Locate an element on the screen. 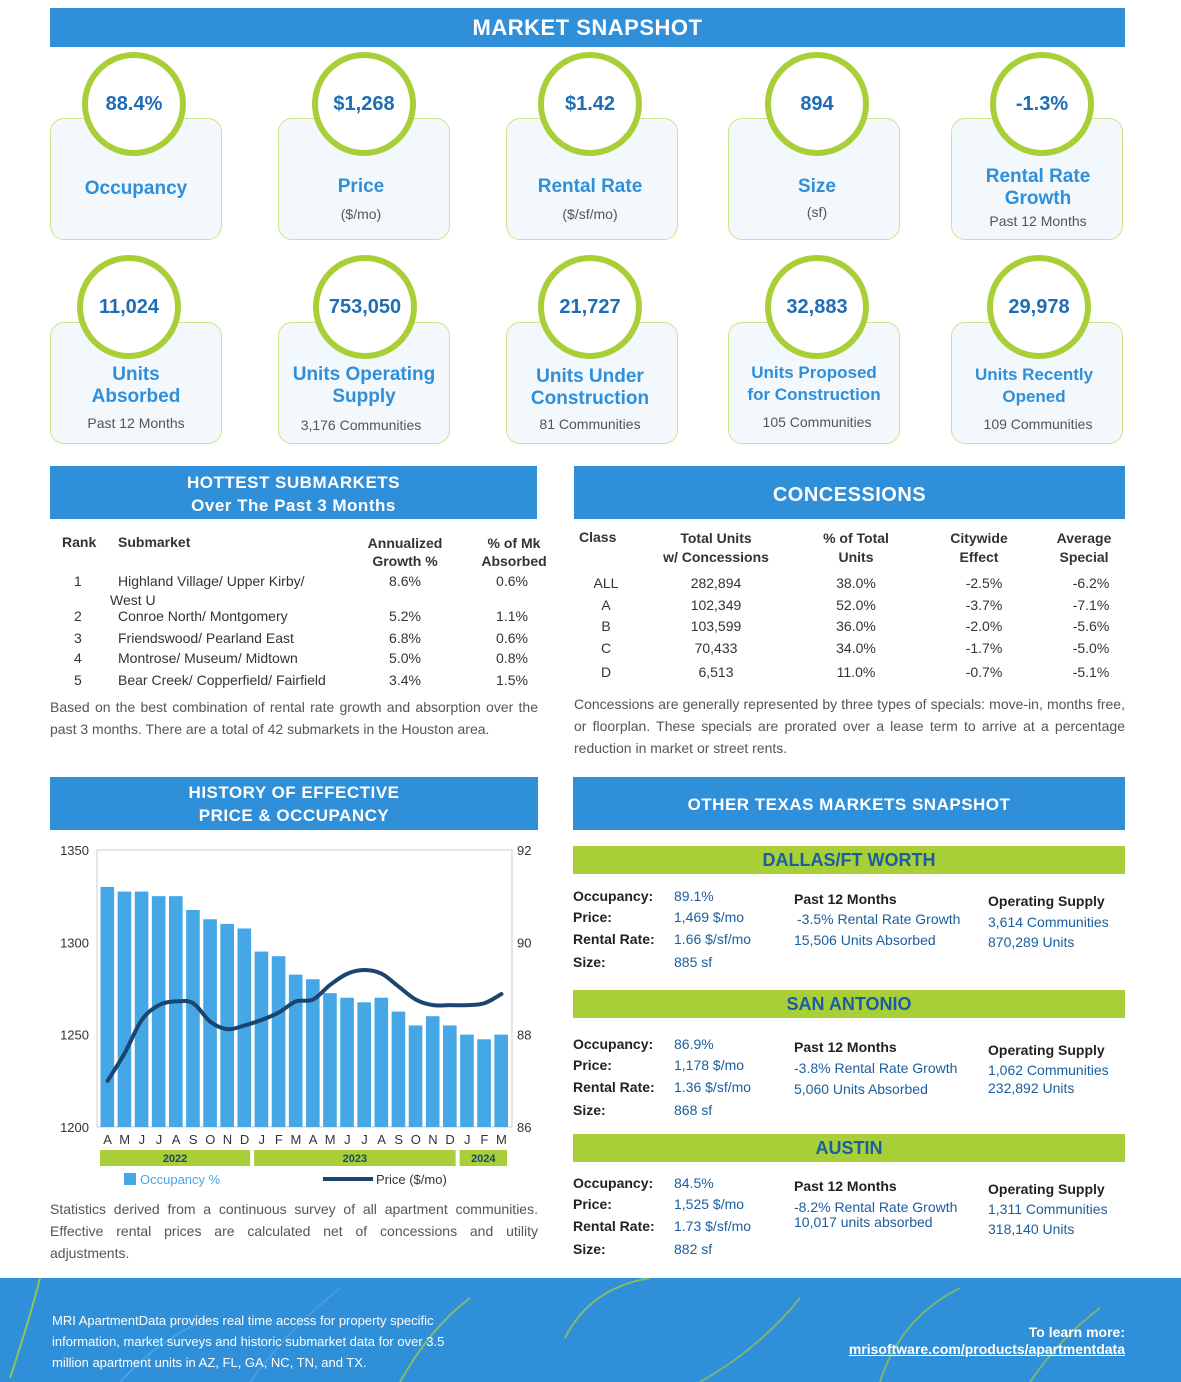 This screenshot has width=1181, height=1382. legend-occupancy-swatch is located at coordinates (130, 1179).